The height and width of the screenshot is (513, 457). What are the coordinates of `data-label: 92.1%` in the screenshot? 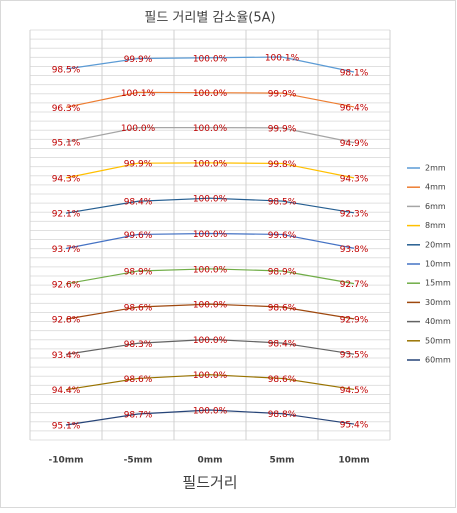 It's located at (66, 215).